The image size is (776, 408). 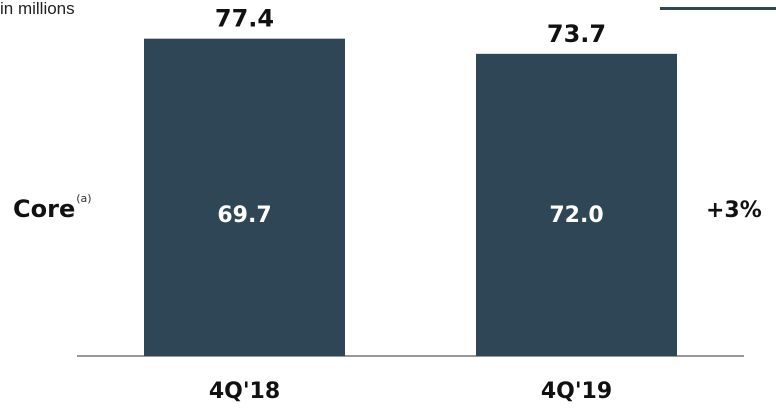 I want to click on bar-core-label-2: 72.0, so click(x=576, y=215).